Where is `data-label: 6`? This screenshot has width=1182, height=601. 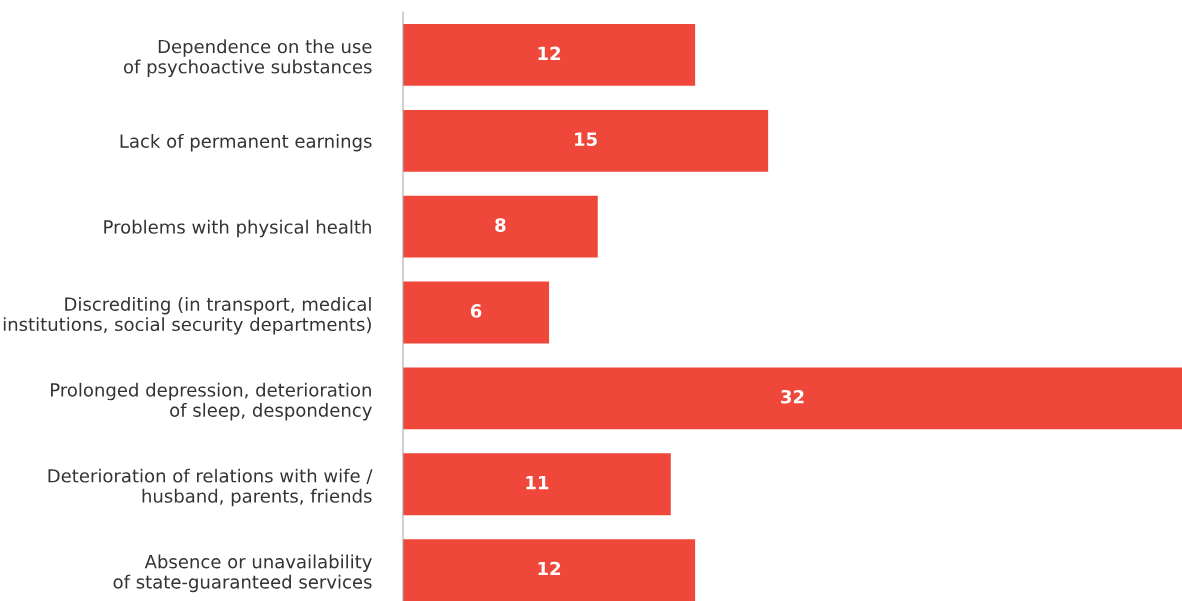 data-label: 6 is located at coordinates (476, 311).